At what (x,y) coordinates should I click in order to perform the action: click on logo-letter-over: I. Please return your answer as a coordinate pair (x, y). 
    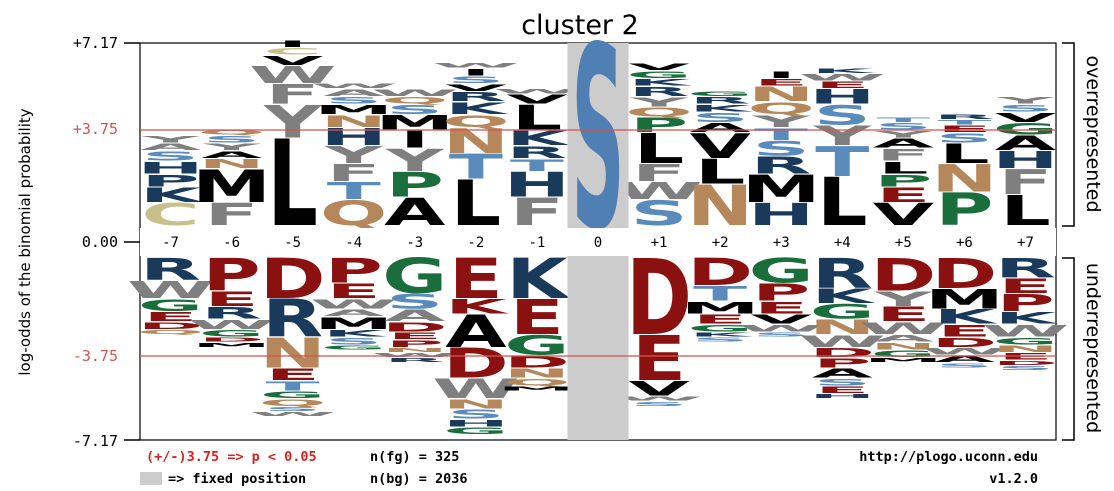
    Looking at the image, I should click on (780, 75).